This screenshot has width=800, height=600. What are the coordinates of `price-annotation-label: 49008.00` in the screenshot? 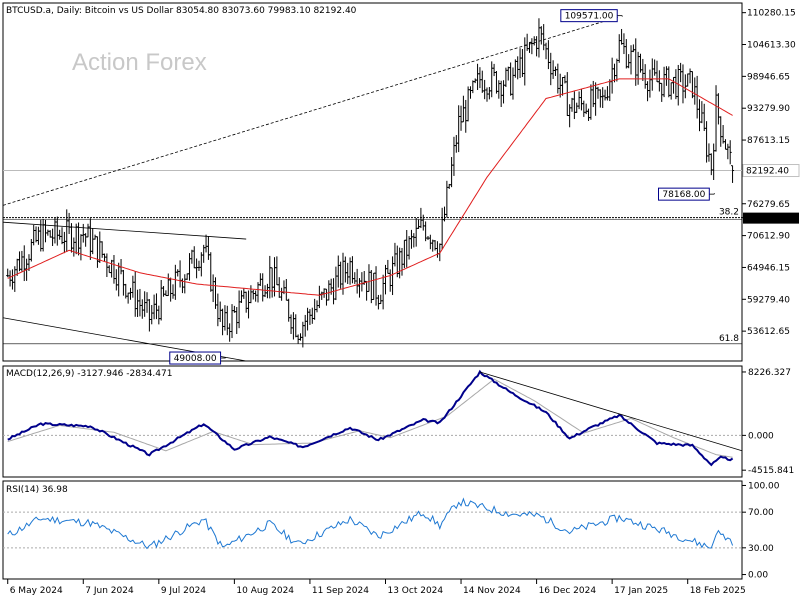 It's located at (195, 359).